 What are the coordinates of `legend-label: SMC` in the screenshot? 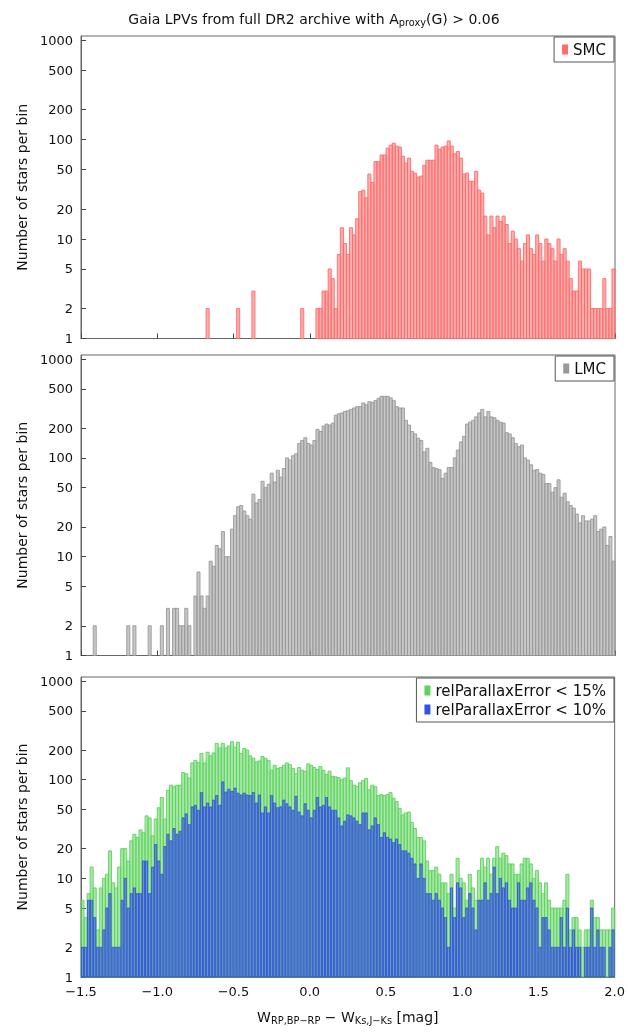 It's located at (589, 49).